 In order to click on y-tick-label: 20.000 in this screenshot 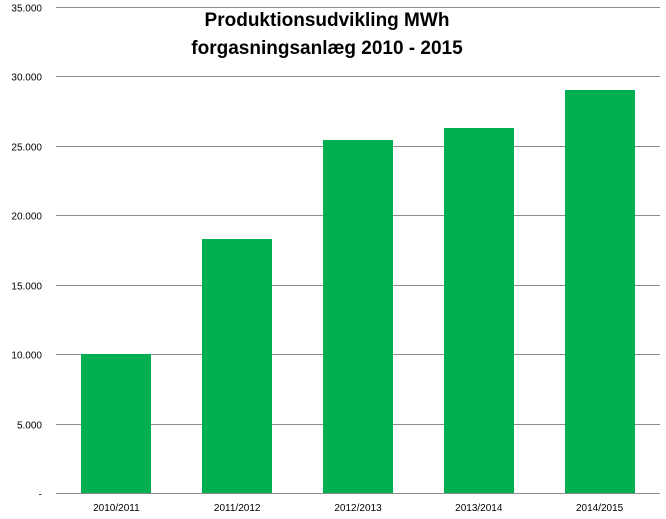, I will do `click(26, 217)`.